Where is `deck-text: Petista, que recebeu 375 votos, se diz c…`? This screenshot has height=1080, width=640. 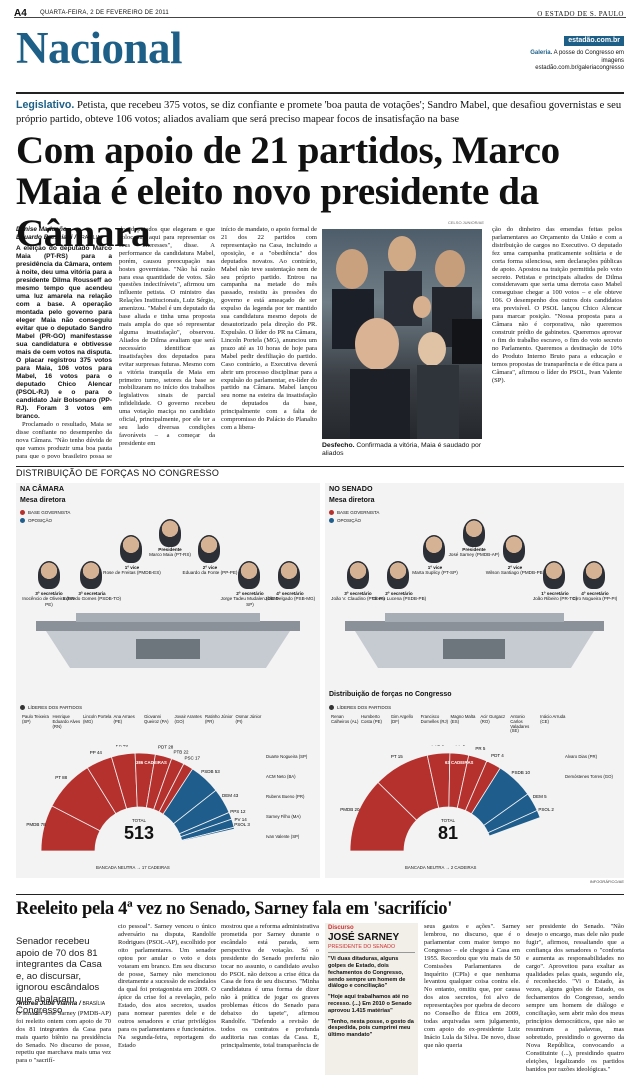 deck-text: Petista, que recebeu 375 votos, se diz c… is located at coordinates (319, 112).